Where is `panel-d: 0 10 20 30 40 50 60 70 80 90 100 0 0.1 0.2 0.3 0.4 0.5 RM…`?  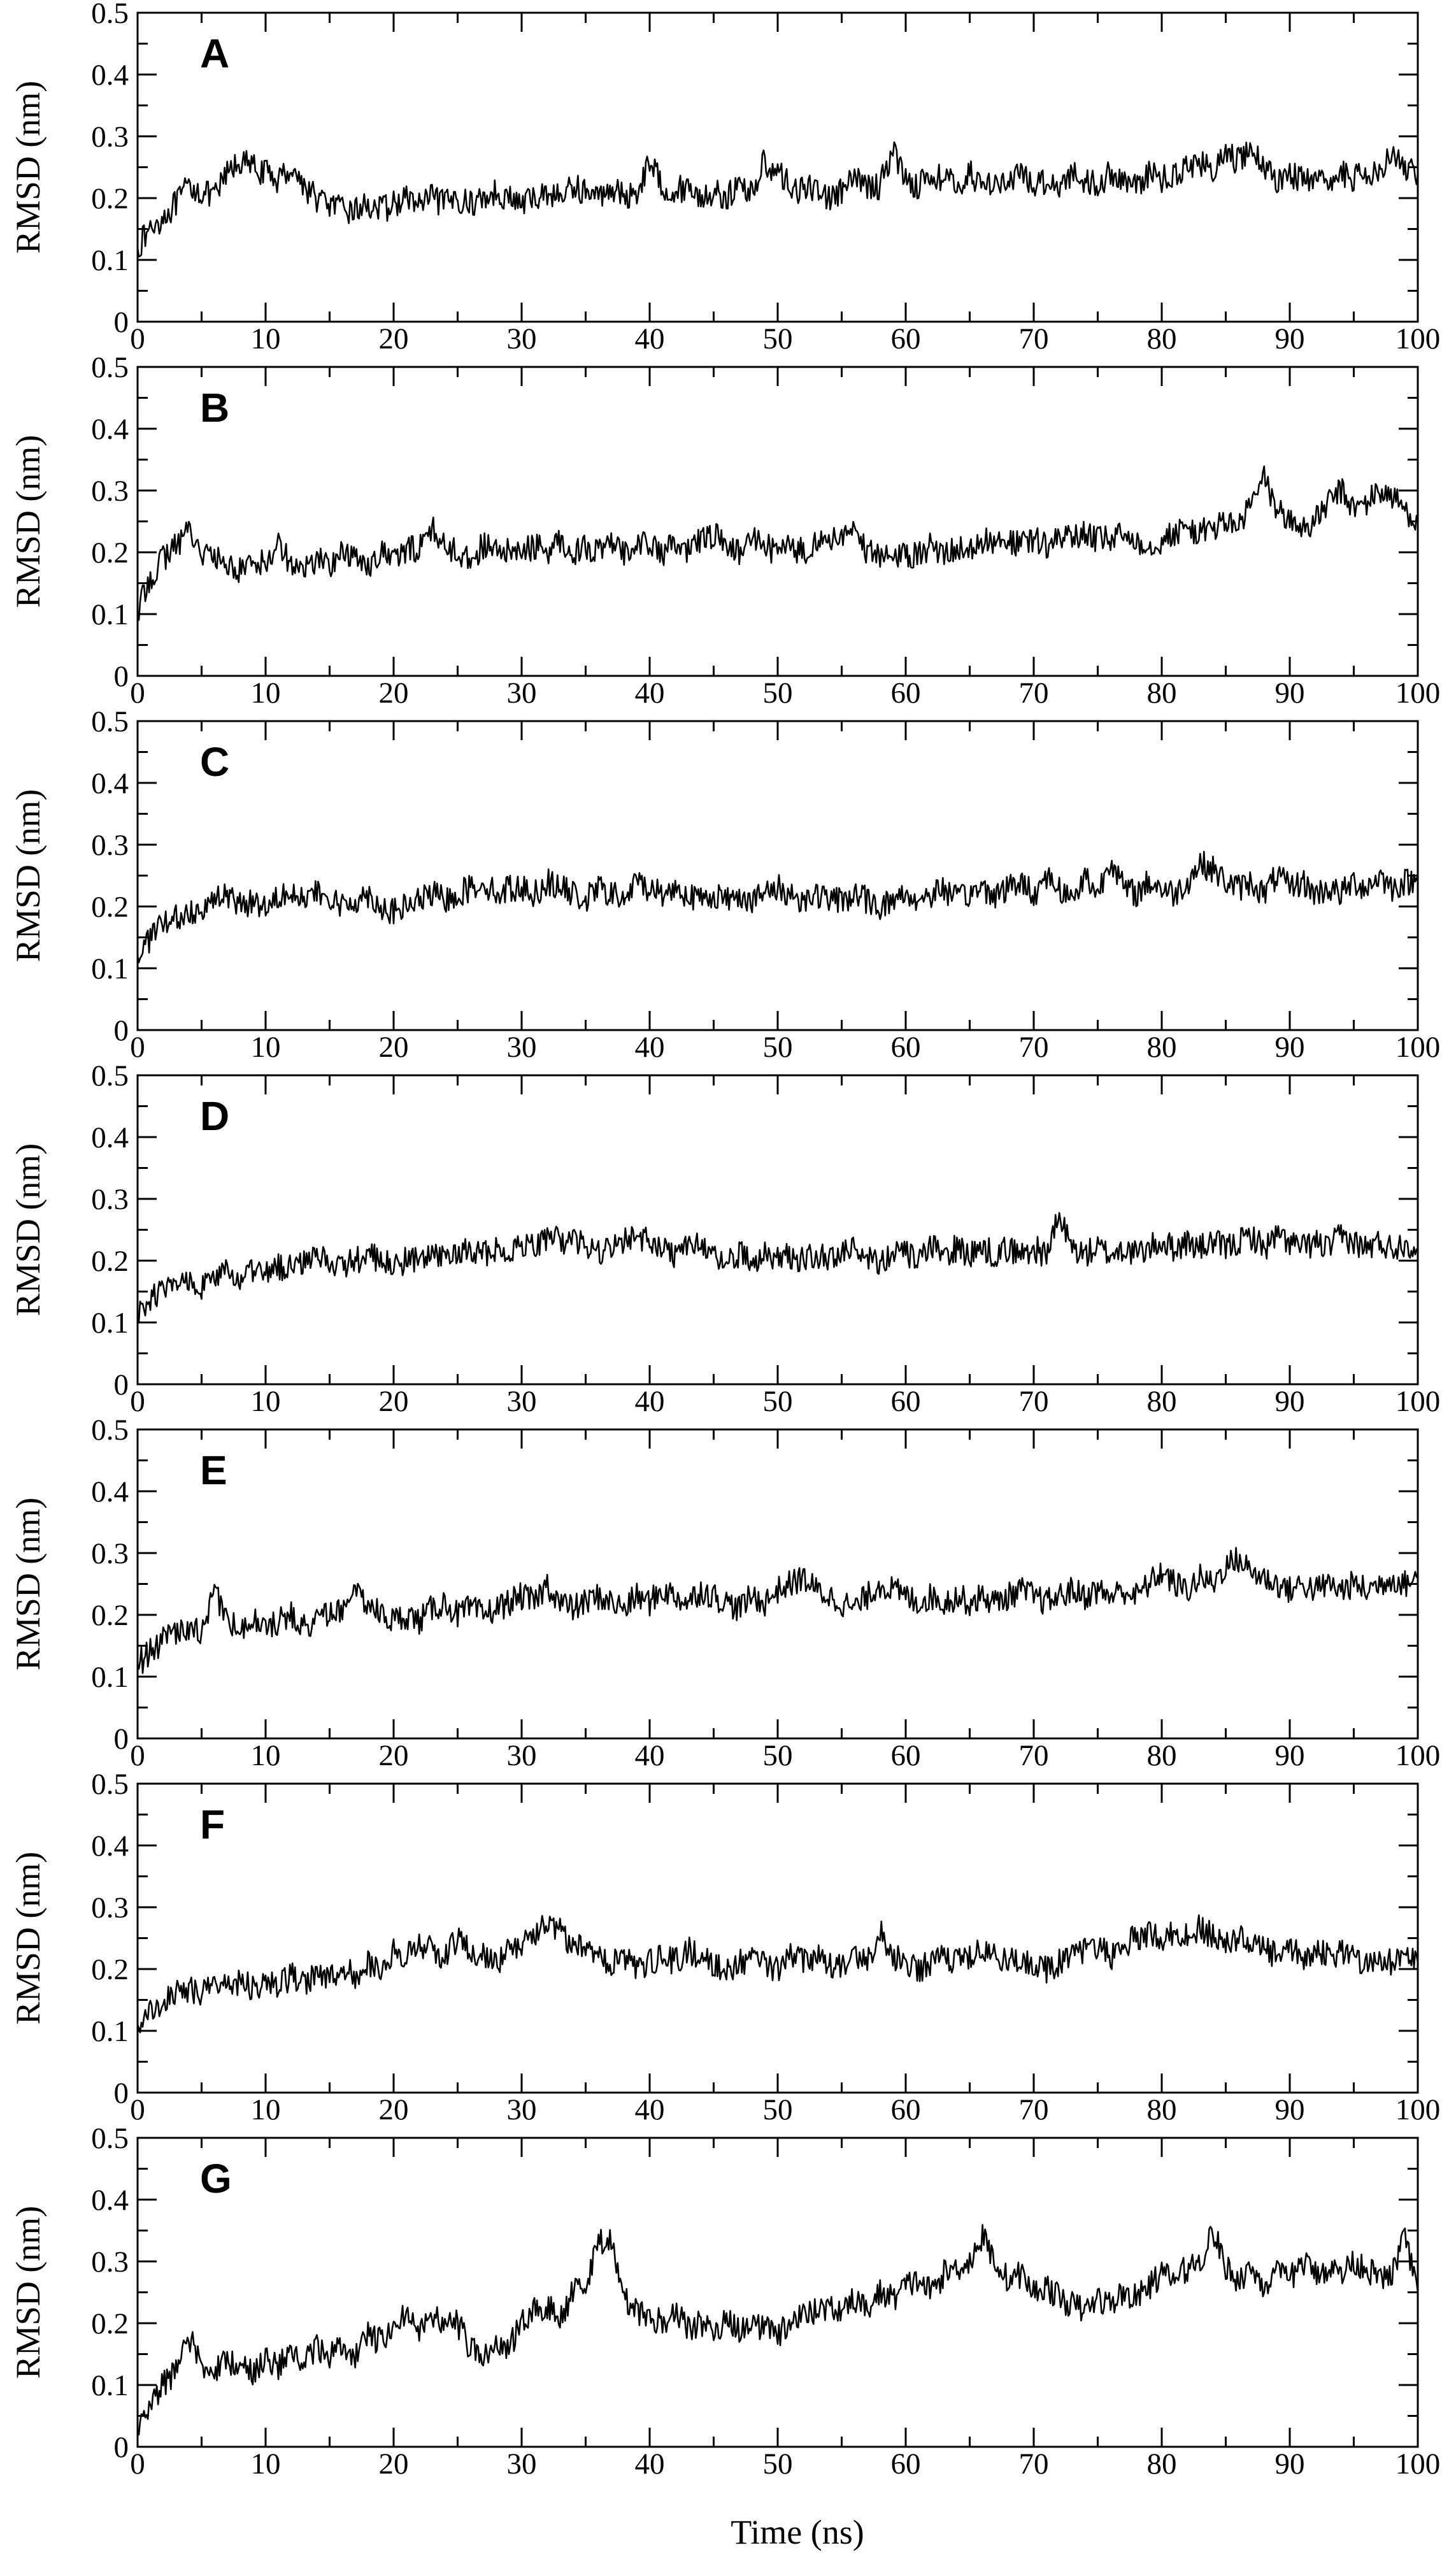
panel-d: 0 10 20 30 40 50 60 70 80 90 100 0 0.1 0.2 0.3 0.4 0.5 RM… is located at coordinates (724, 1238).